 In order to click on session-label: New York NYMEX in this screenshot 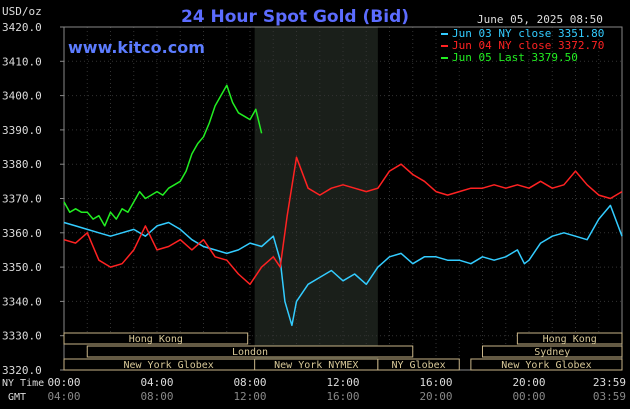, I will do `click(316, 365)`.